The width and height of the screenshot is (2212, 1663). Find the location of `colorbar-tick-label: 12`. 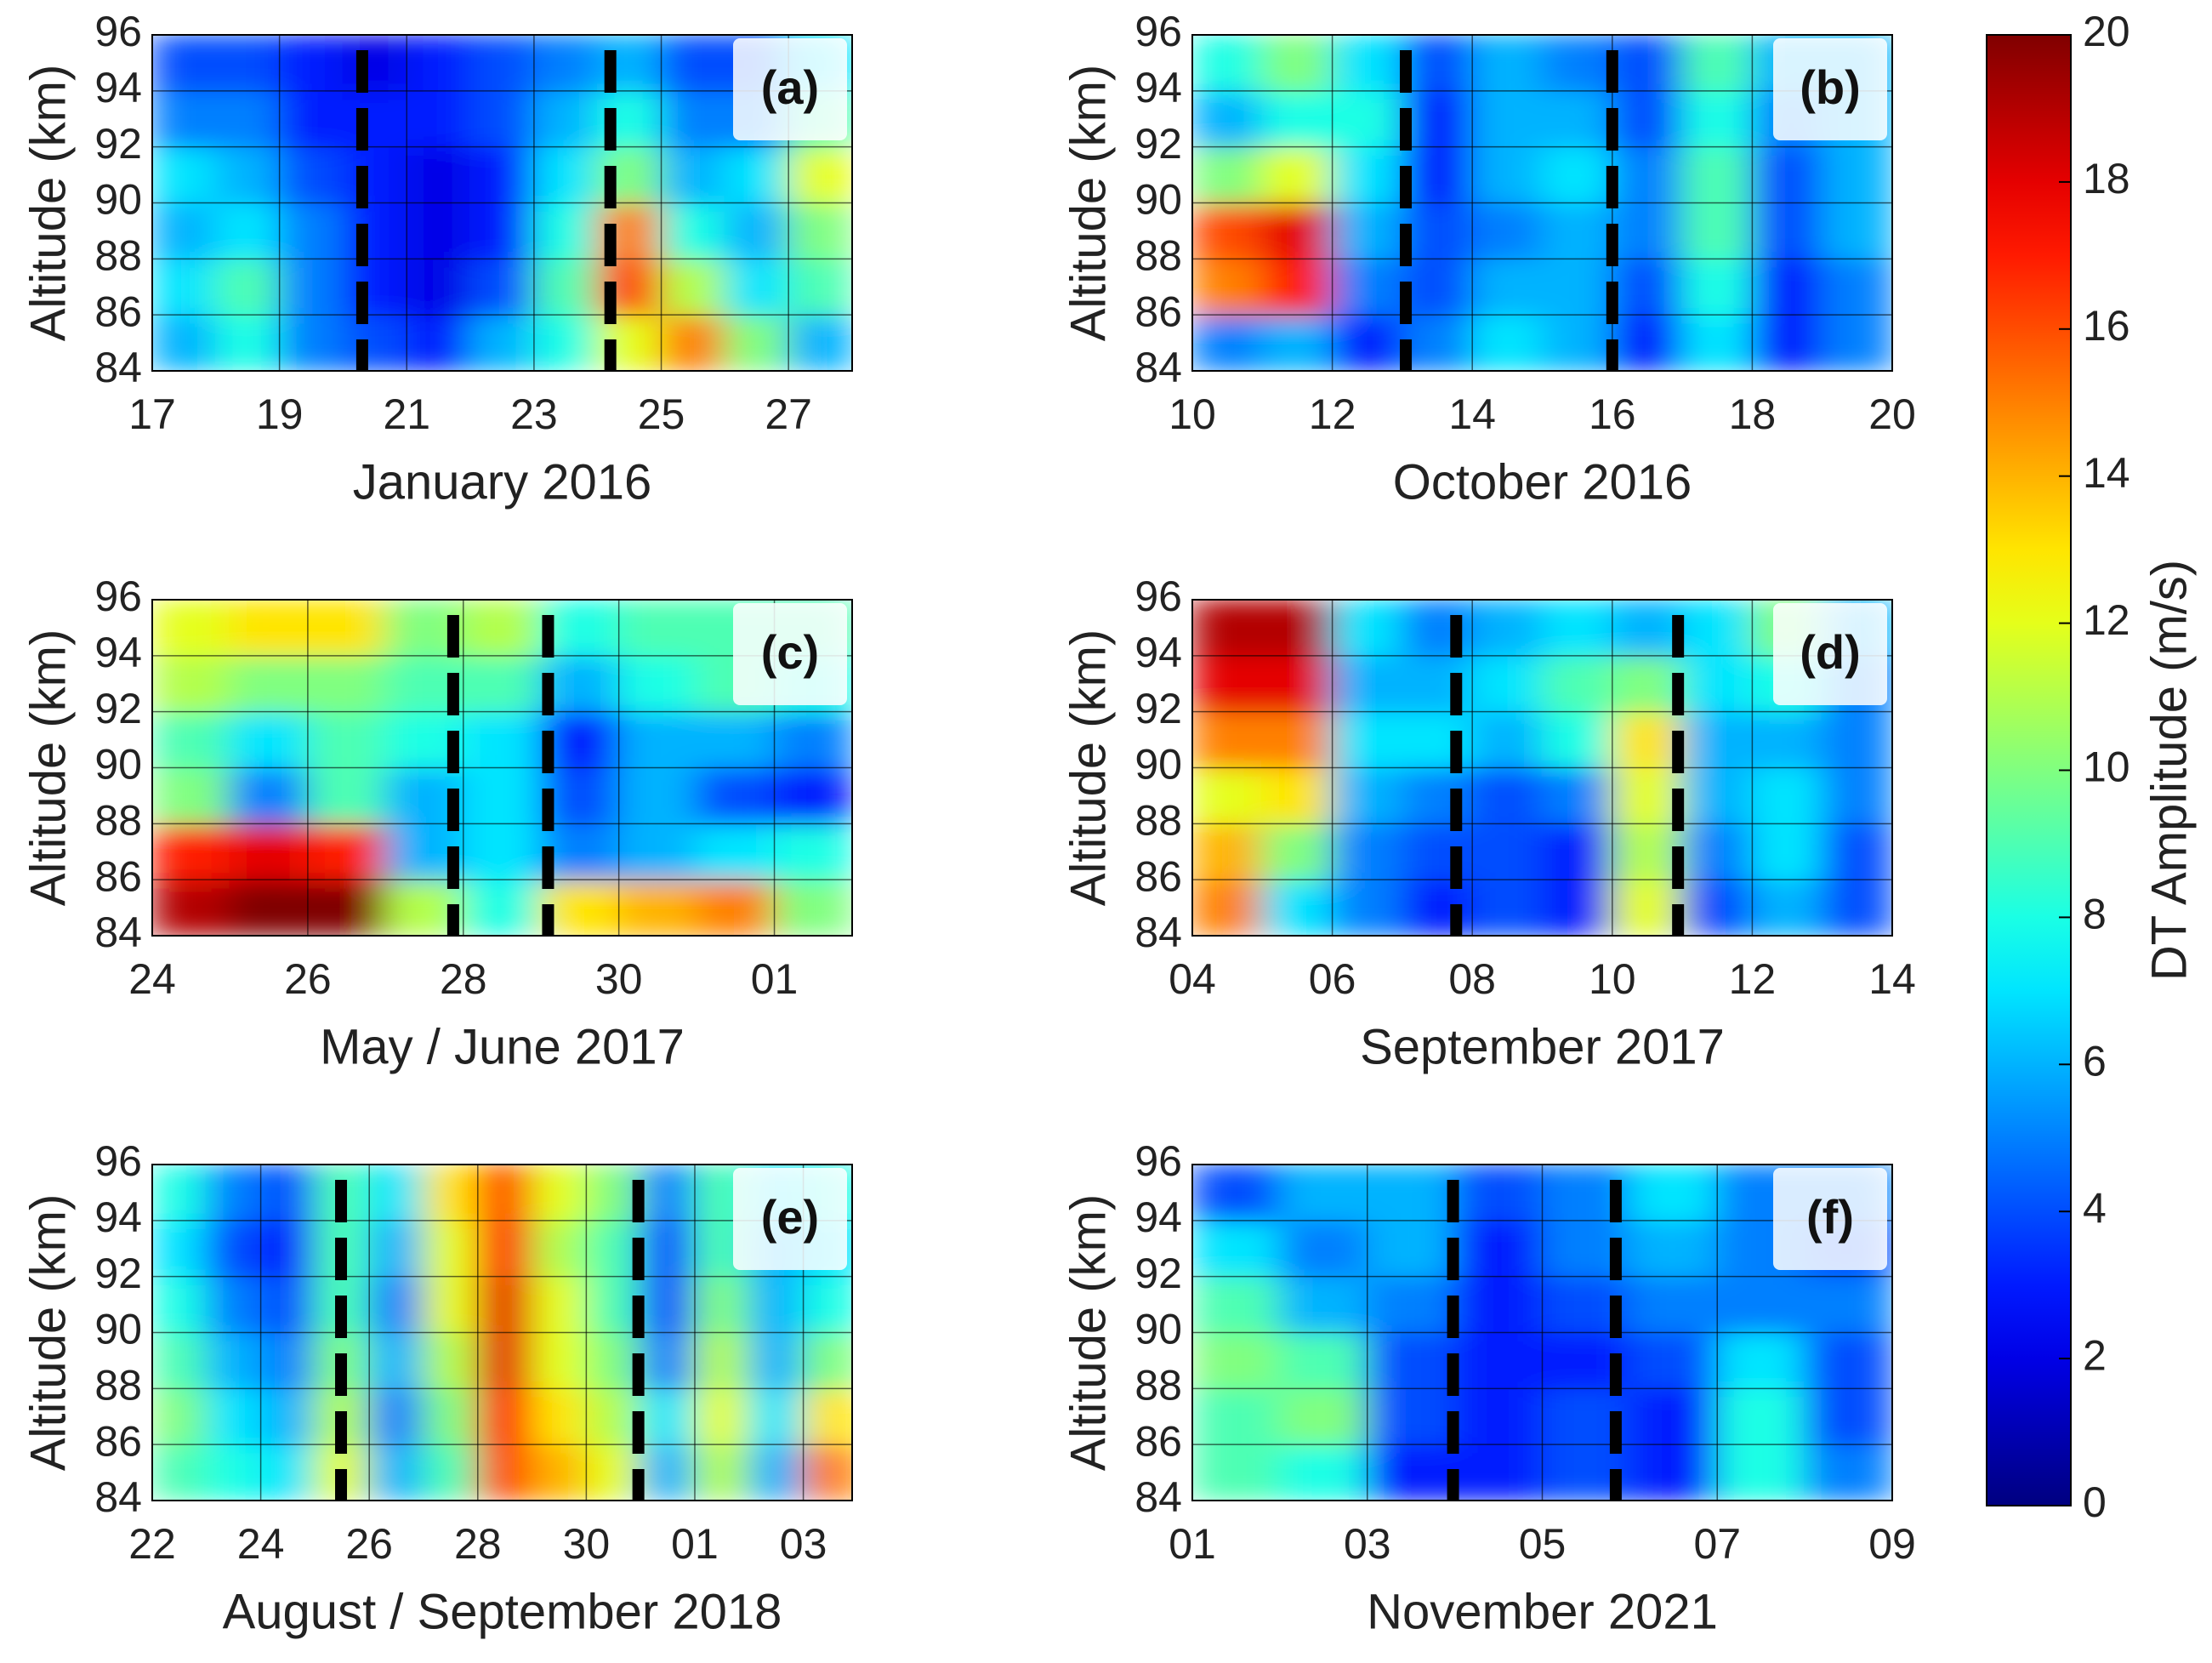

colorbar-tick-label: 12 is located at coordinates (2107, 620).